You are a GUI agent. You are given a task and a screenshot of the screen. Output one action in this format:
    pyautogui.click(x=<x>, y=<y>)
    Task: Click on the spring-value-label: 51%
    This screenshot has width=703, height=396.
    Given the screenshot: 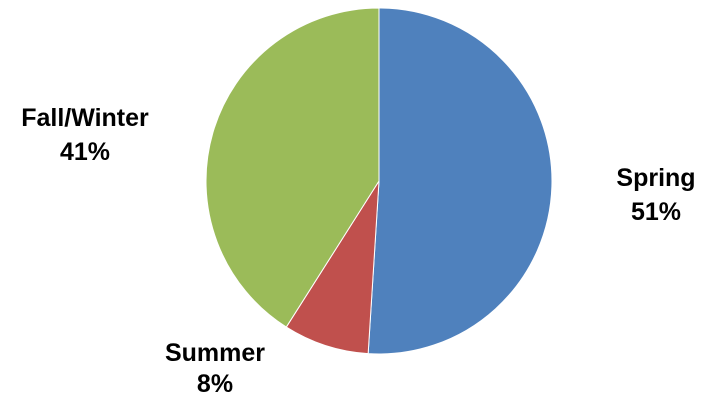 What is the action you would take?
    pyautogui.click(x=656, y=212)
    